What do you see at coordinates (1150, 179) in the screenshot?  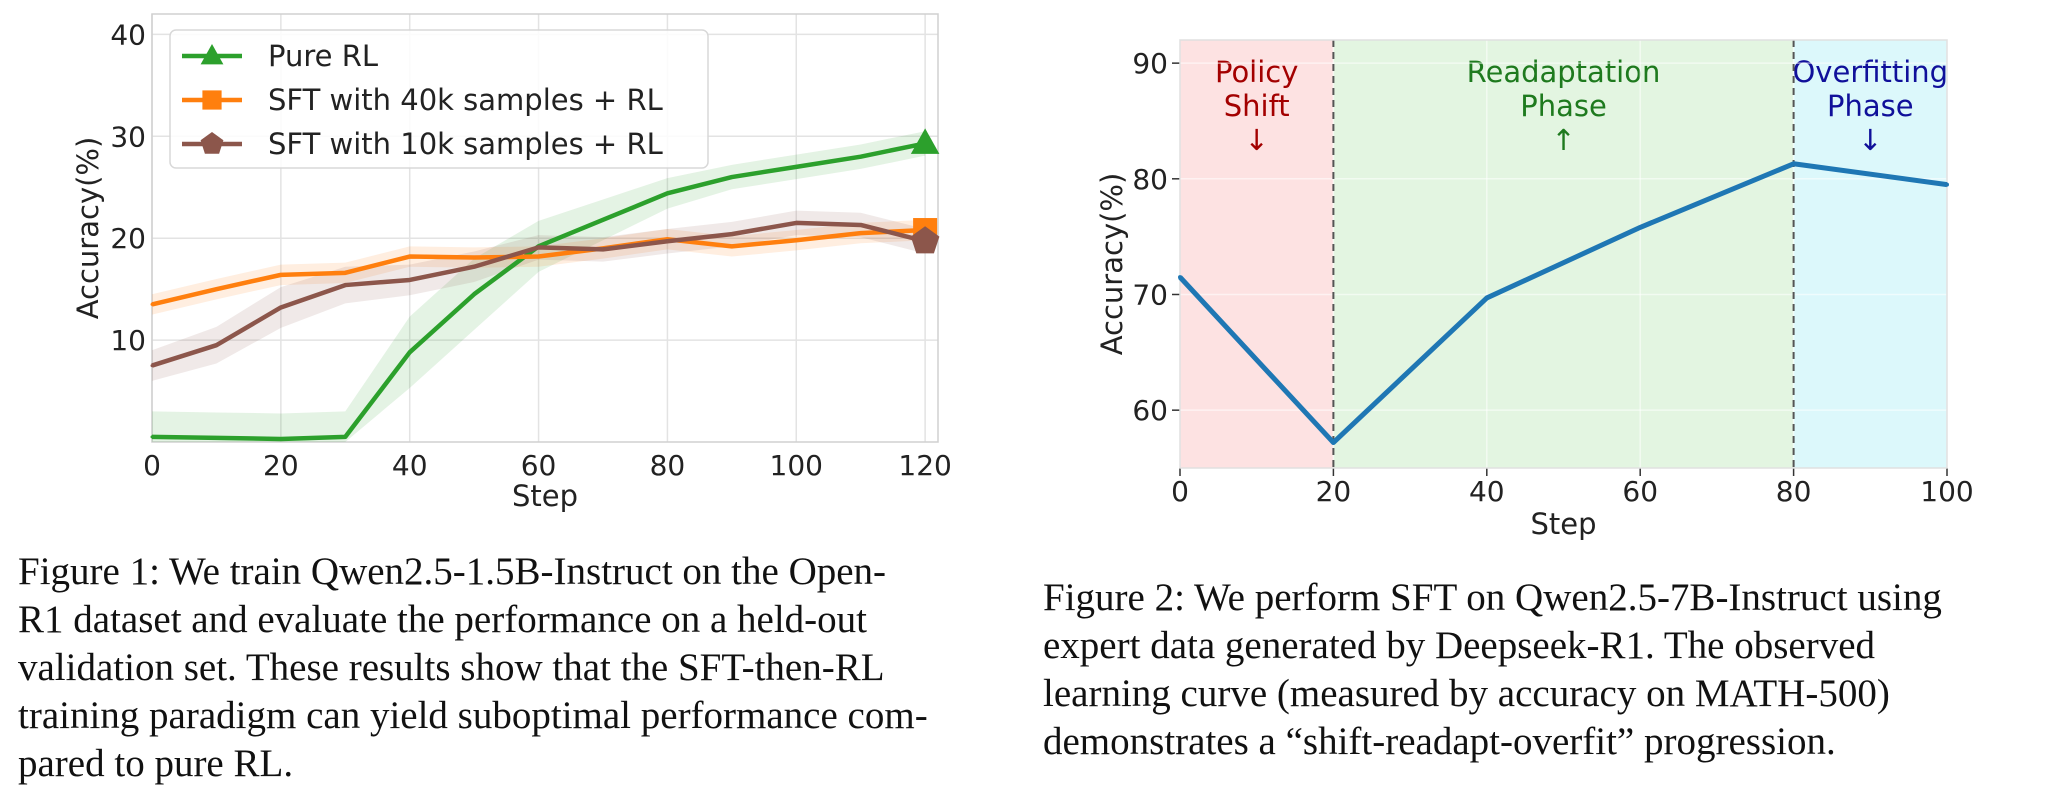 I see `y-tick-label: 80` at bounding box center [1150, 179].